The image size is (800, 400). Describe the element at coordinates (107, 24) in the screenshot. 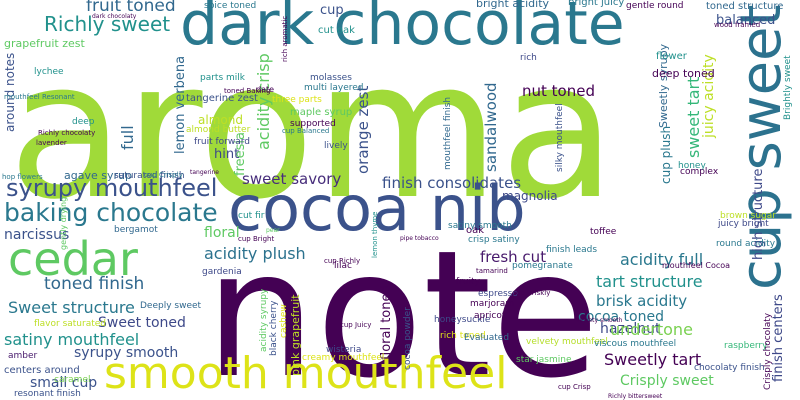

I see `word-richly-sweet: Richly sweet` at that location.